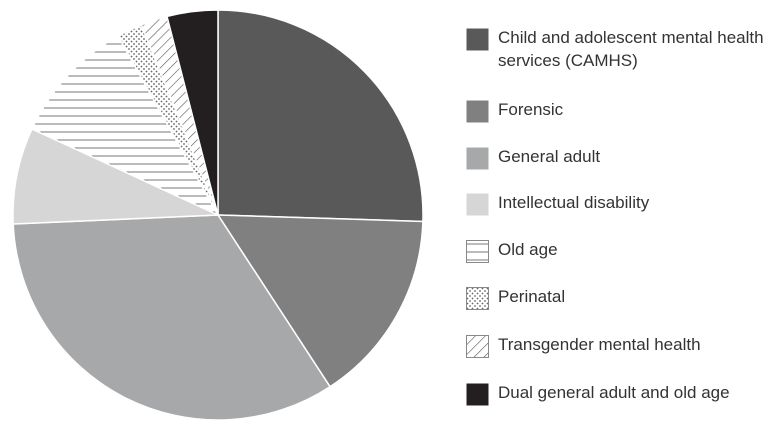  What do you see at coordinates (622, 110) in the screenshot?
I see `legend-item: Forensic` at bounding box center [622, 110].